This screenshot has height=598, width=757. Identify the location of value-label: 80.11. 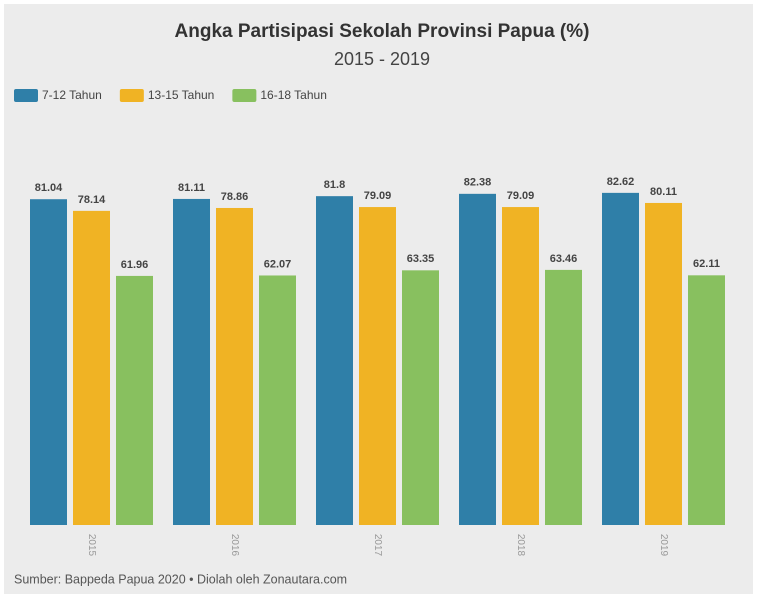
(663, 192).